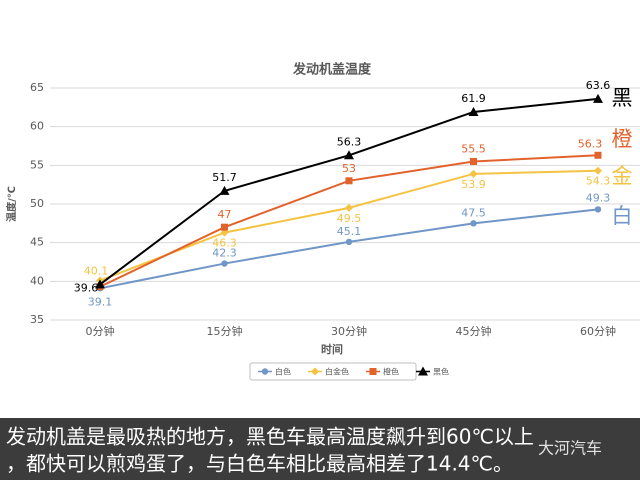  What do you see at coordinates (259, 464) in the screenshot?
I see `caption-line: ，都快可以煎鸡蛋了，与白色车相比最高相差了14.4℃。` at bounding box center [259, 464].